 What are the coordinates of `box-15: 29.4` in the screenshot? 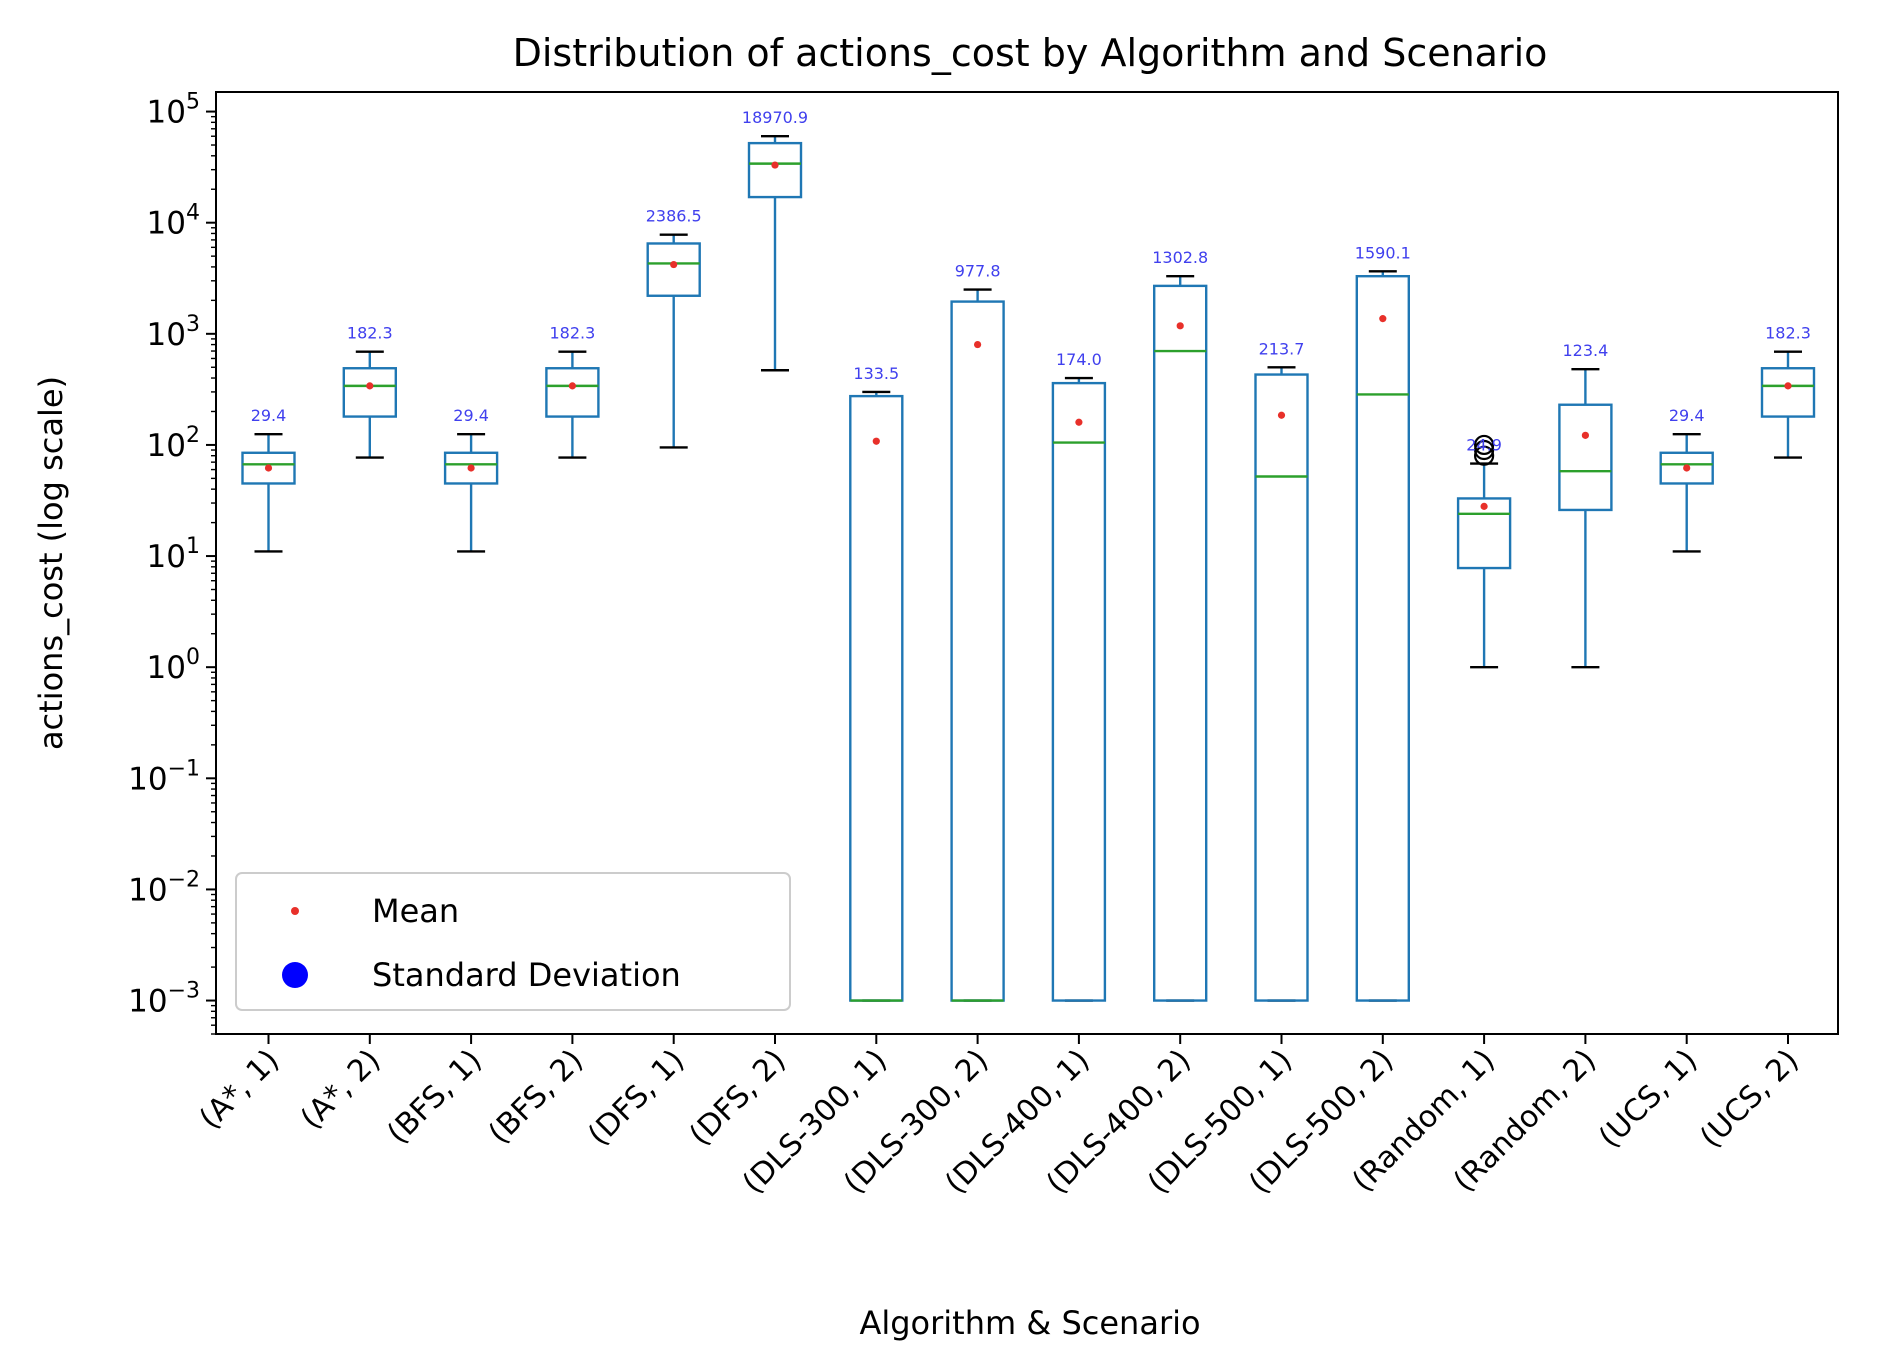 It's located at (1686, 479).